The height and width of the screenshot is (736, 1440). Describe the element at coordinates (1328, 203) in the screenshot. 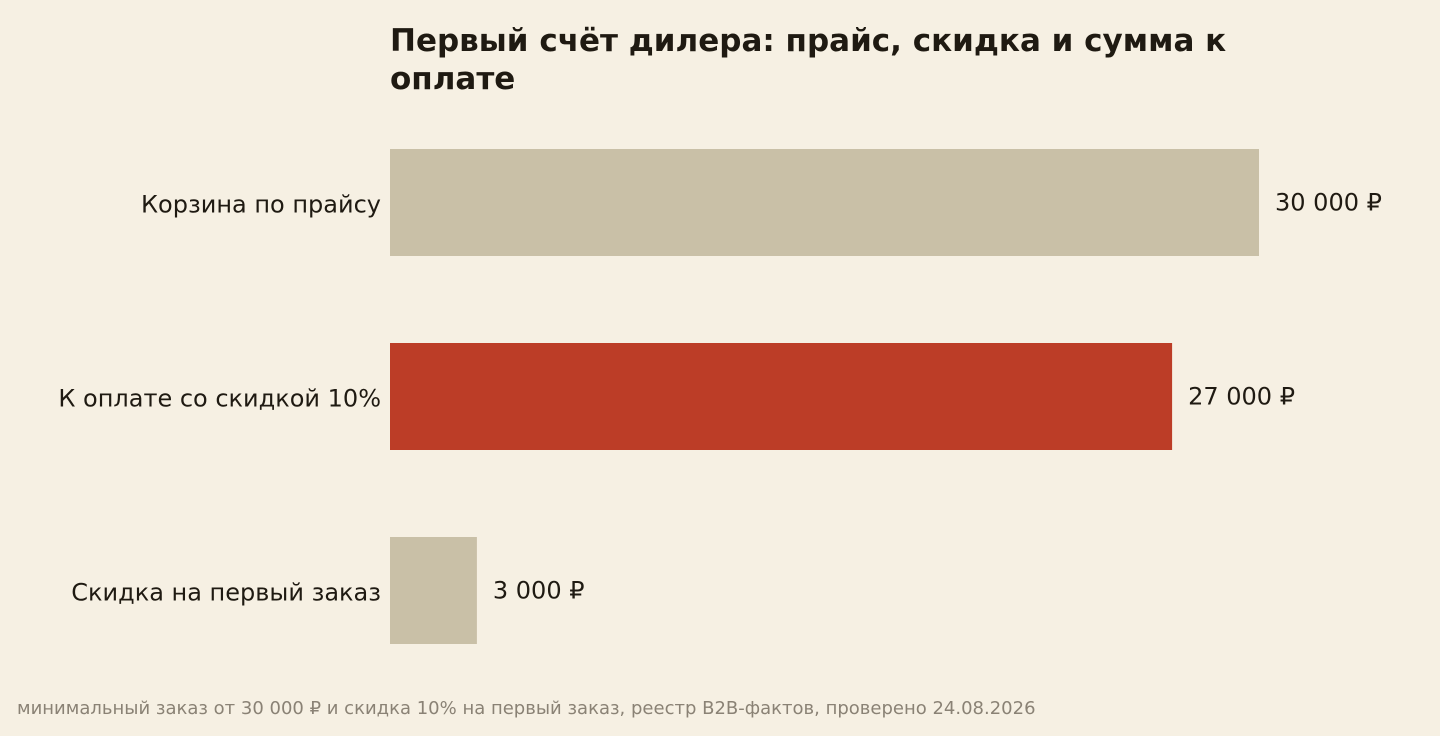

I see `value-label-1: 30 000 ₽` at that location.